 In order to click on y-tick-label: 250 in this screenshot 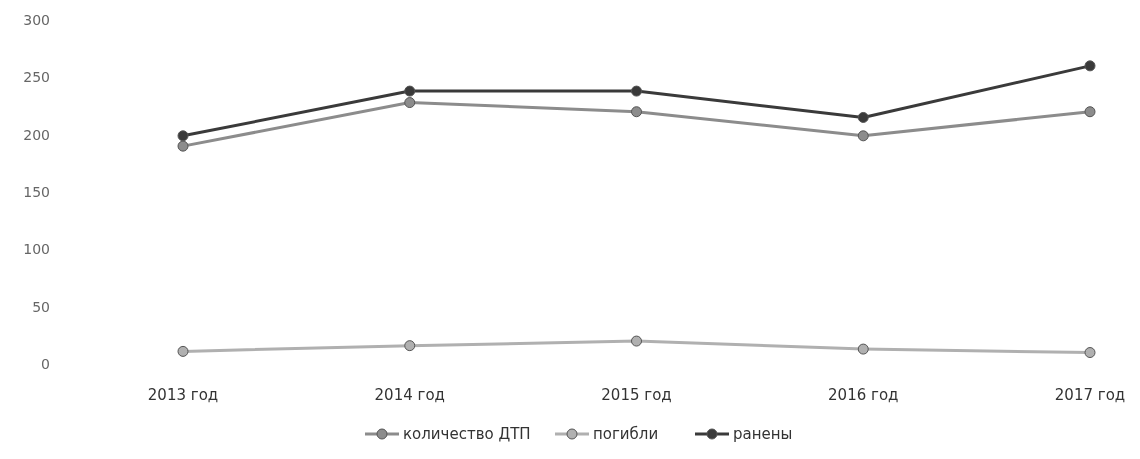, I will do `click(36, 77)`.